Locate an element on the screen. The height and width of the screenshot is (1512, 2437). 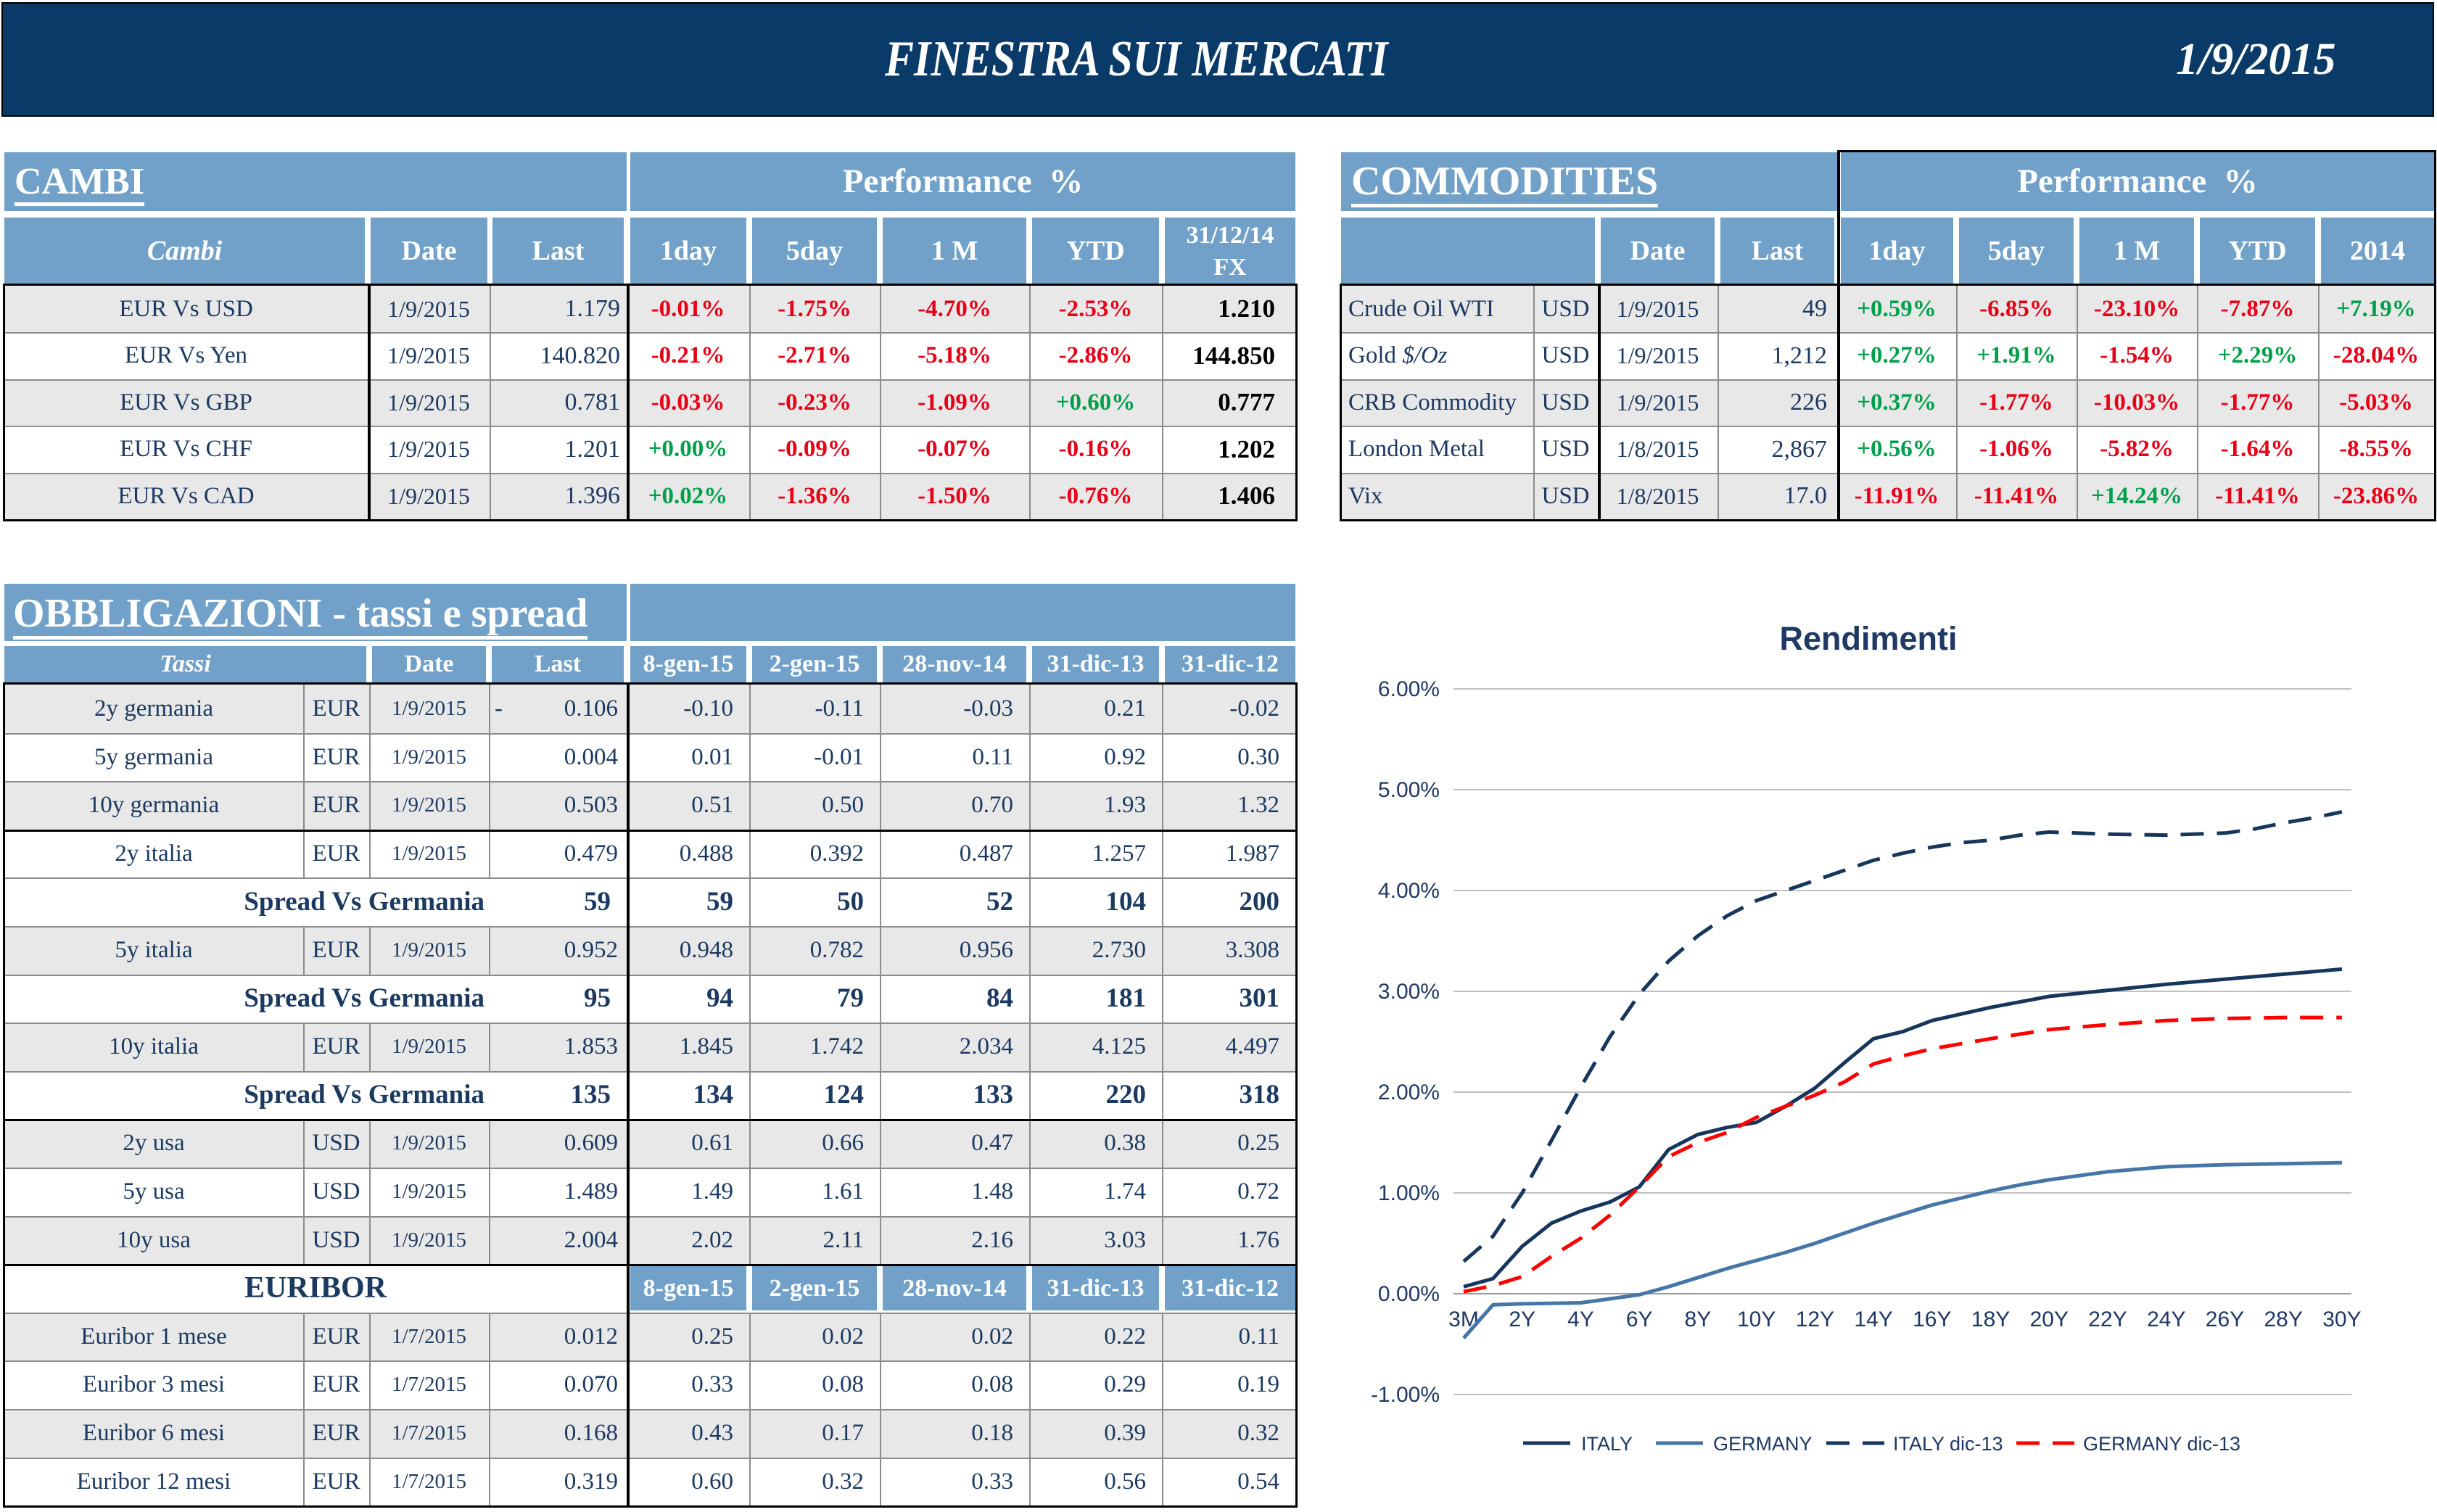
svg-text: 2.00% is located at coordinates (1409, 1092).